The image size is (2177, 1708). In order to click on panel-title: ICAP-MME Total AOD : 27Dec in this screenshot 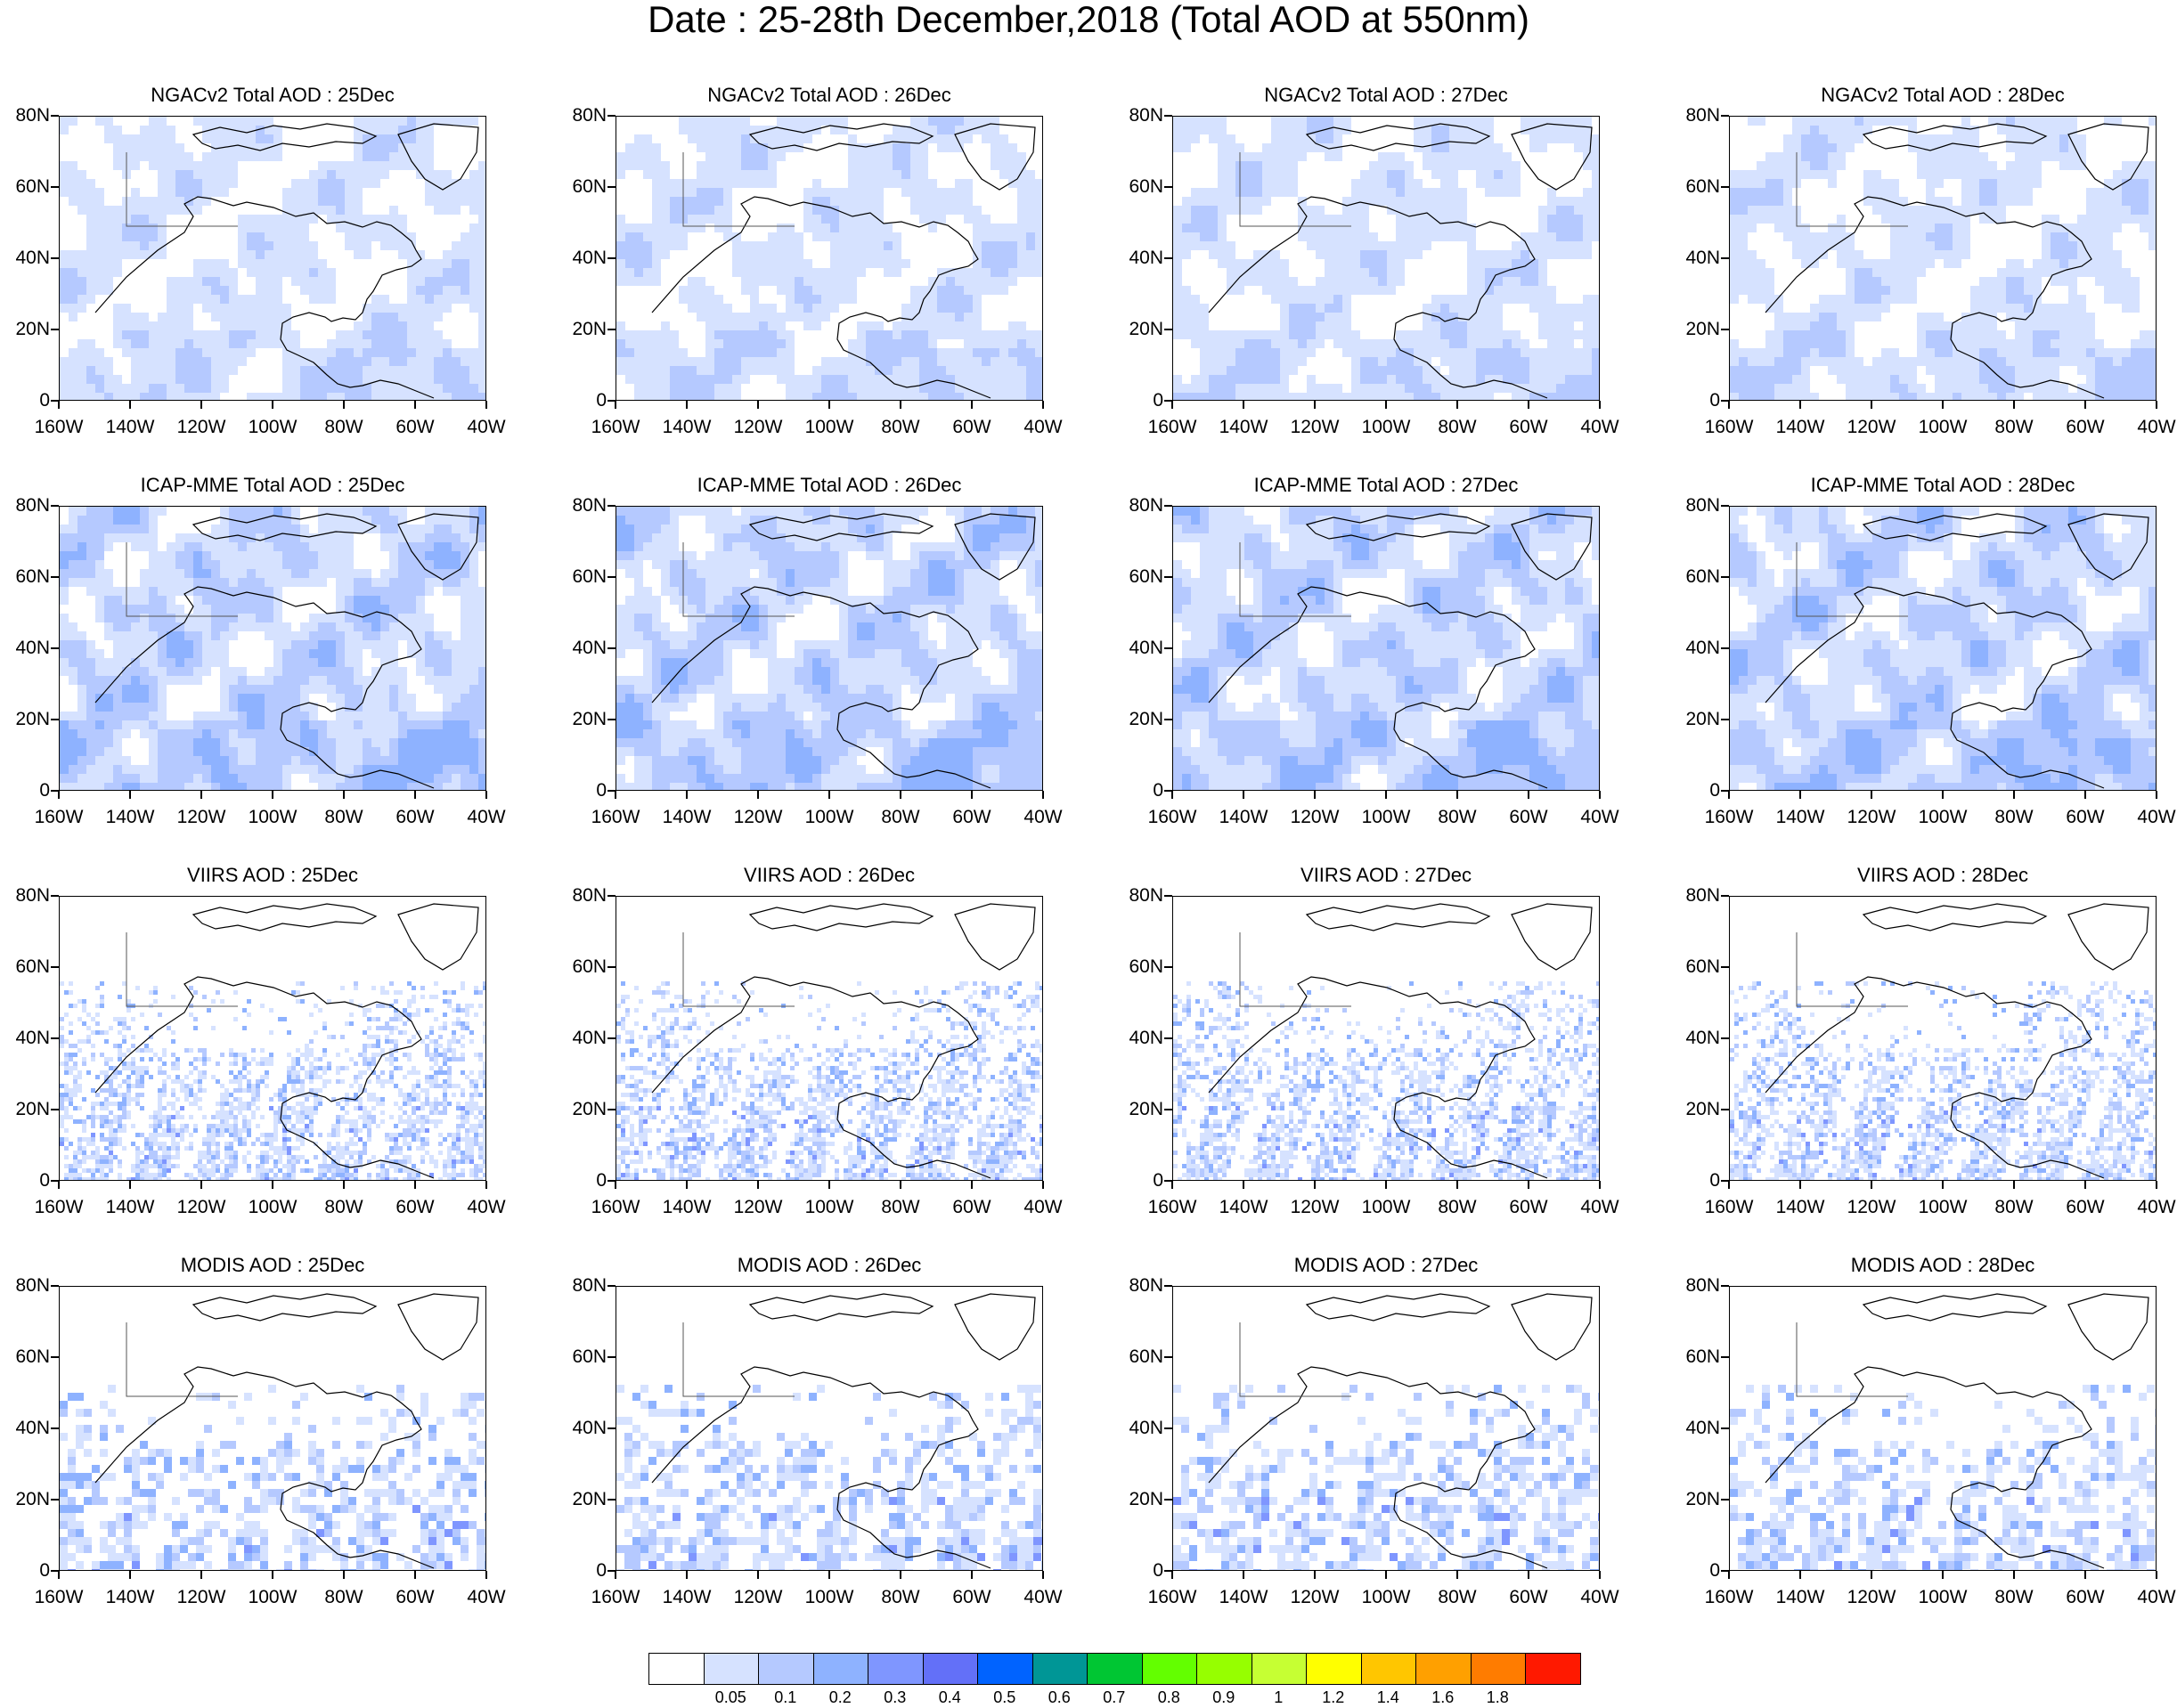, I will do `click(1386, 485)`.